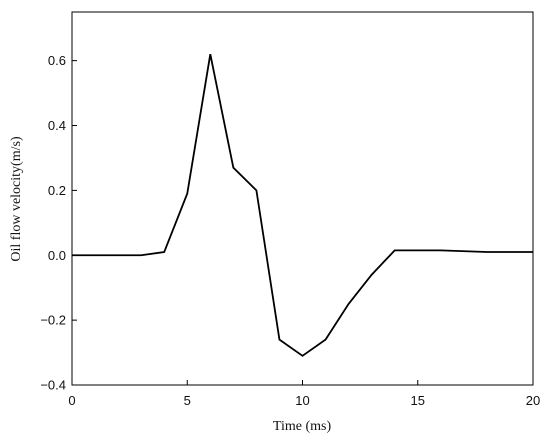 The height and width of the screenshot is (440, 550). I want to click on x-tick-label: 20, so click(533, 400).